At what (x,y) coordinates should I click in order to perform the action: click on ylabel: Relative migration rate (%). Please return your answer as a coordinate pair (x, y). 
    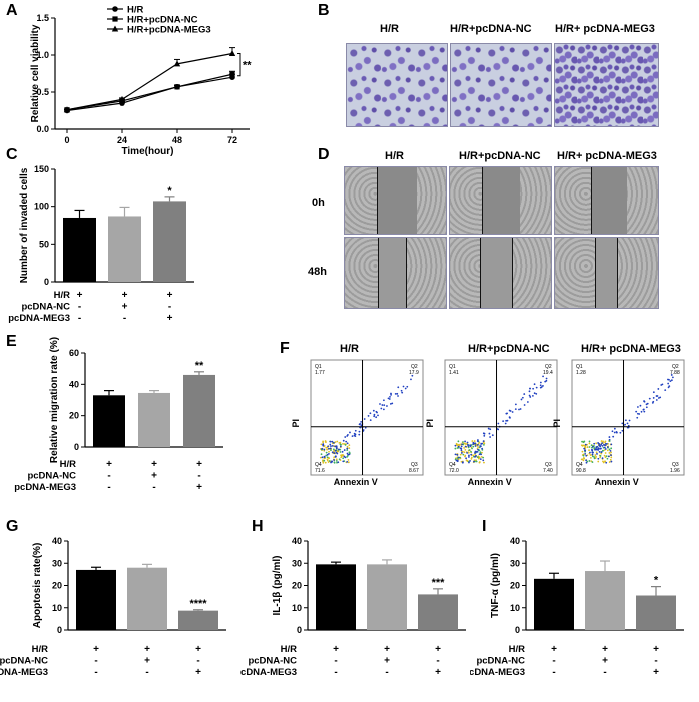
    Looking at the image, I should click on (54, 400).